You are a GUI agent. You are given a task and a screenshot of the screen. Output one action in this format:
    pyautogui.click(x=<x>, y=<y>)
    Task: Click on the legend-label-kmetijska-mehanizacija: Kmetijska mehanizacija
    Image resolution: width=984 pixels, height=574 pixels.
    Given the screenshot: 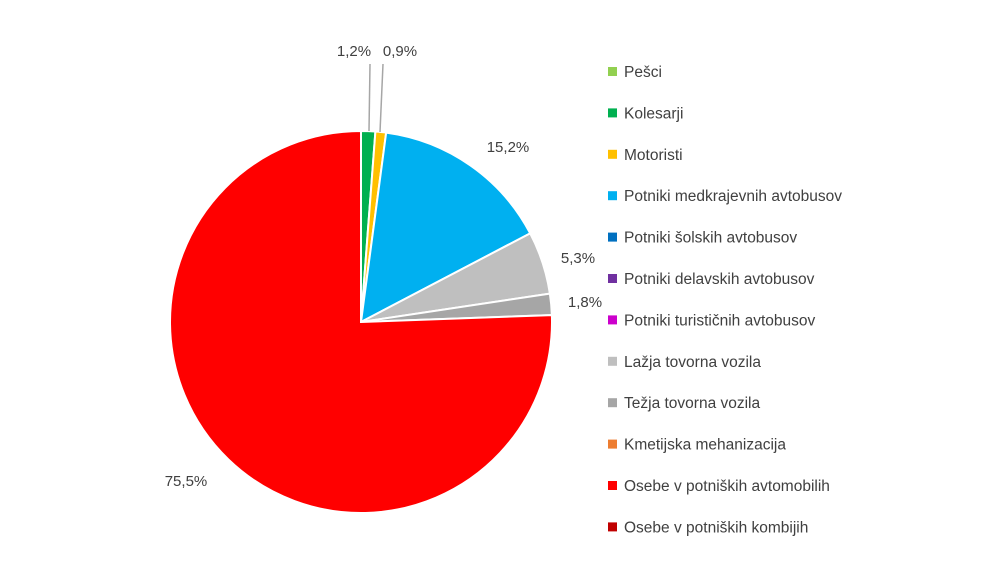 What is the action you would take?
    pyautogui.click(x=705, y=445)
    